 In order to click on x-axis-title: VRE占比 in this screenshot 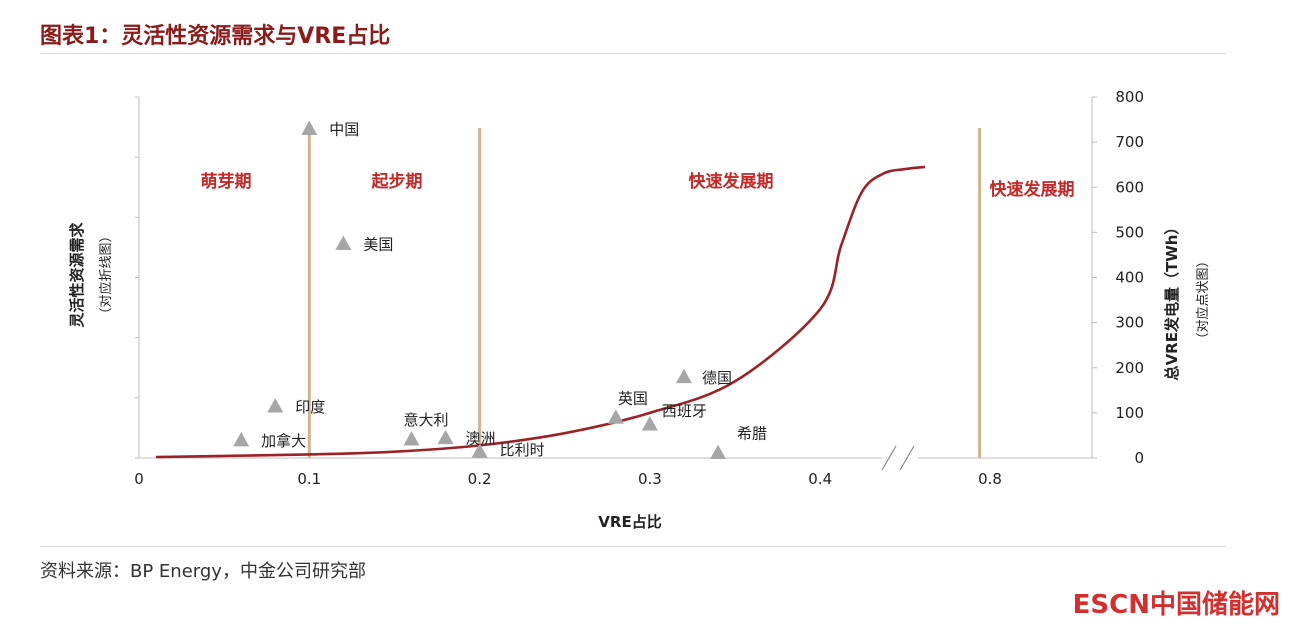, I will do `click(629, 522)`.